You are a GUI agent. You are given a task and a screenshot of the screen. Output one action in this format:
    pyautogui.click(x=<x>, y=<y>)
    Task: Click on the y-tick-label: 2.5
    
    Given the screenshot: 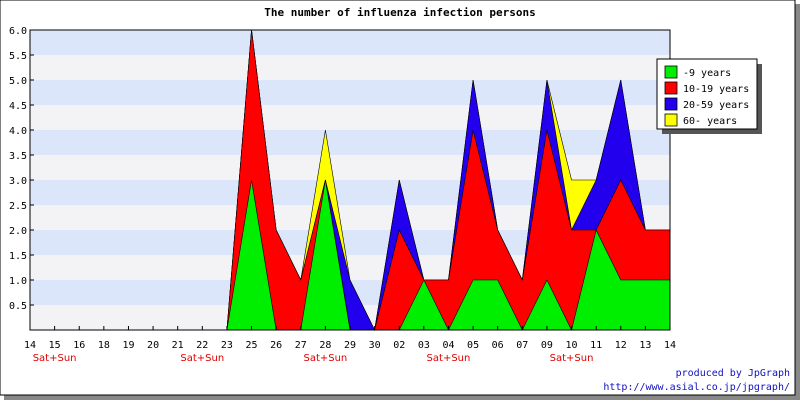 What is the action you would take?
    pyautogui.click(x=18, y=206)
    